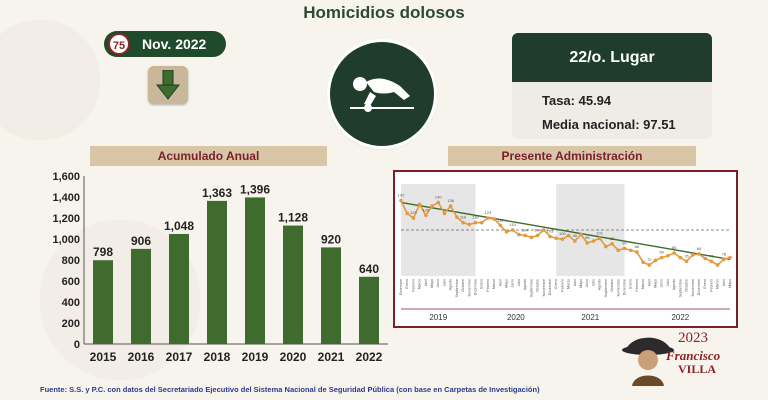  What do you see at coordinates (255, 357) in the screenshot?
I see `x-tick-label: 2019` at bounding box center [255, 357].